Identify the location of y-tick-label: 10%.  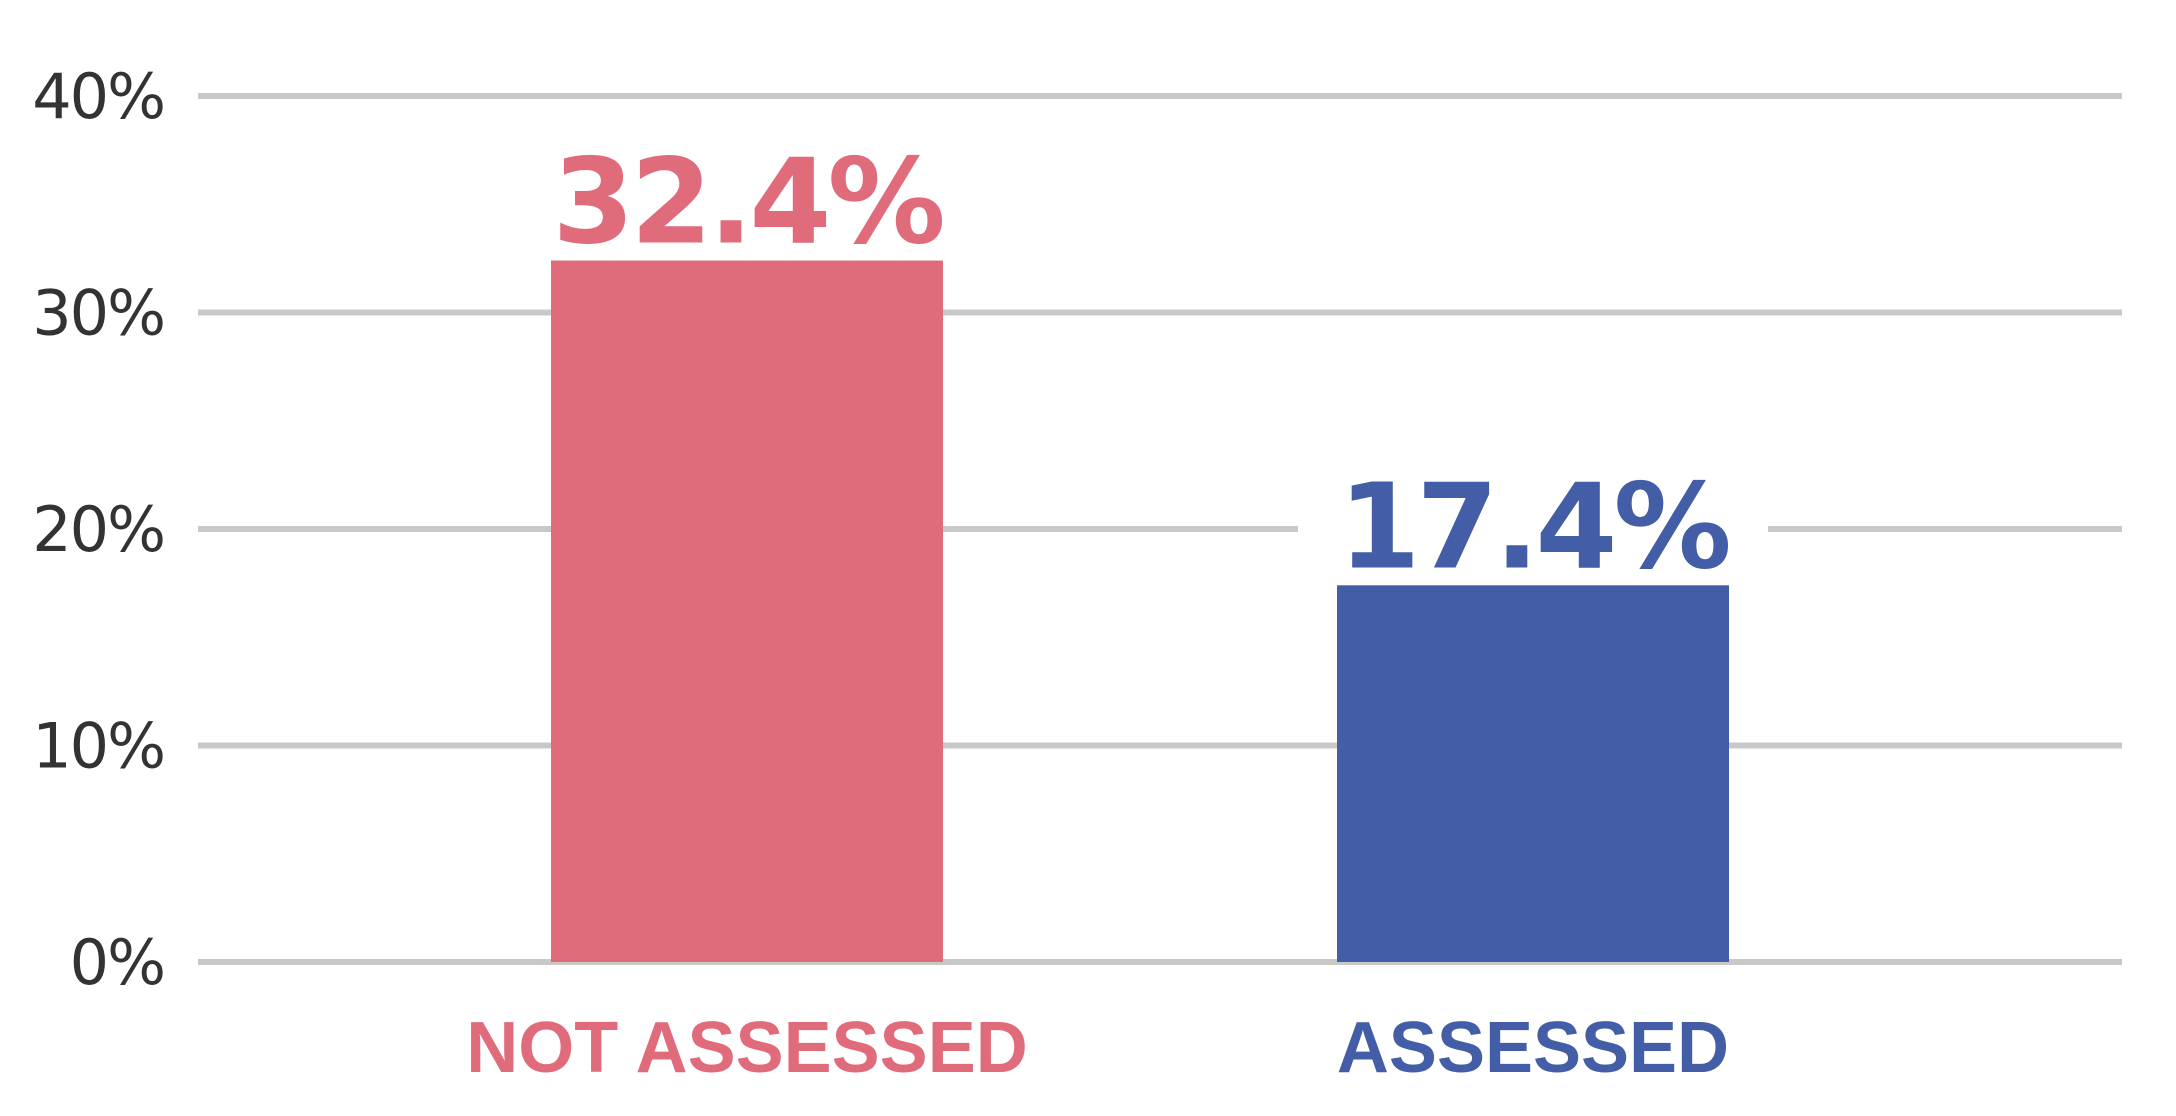
(98, 746).